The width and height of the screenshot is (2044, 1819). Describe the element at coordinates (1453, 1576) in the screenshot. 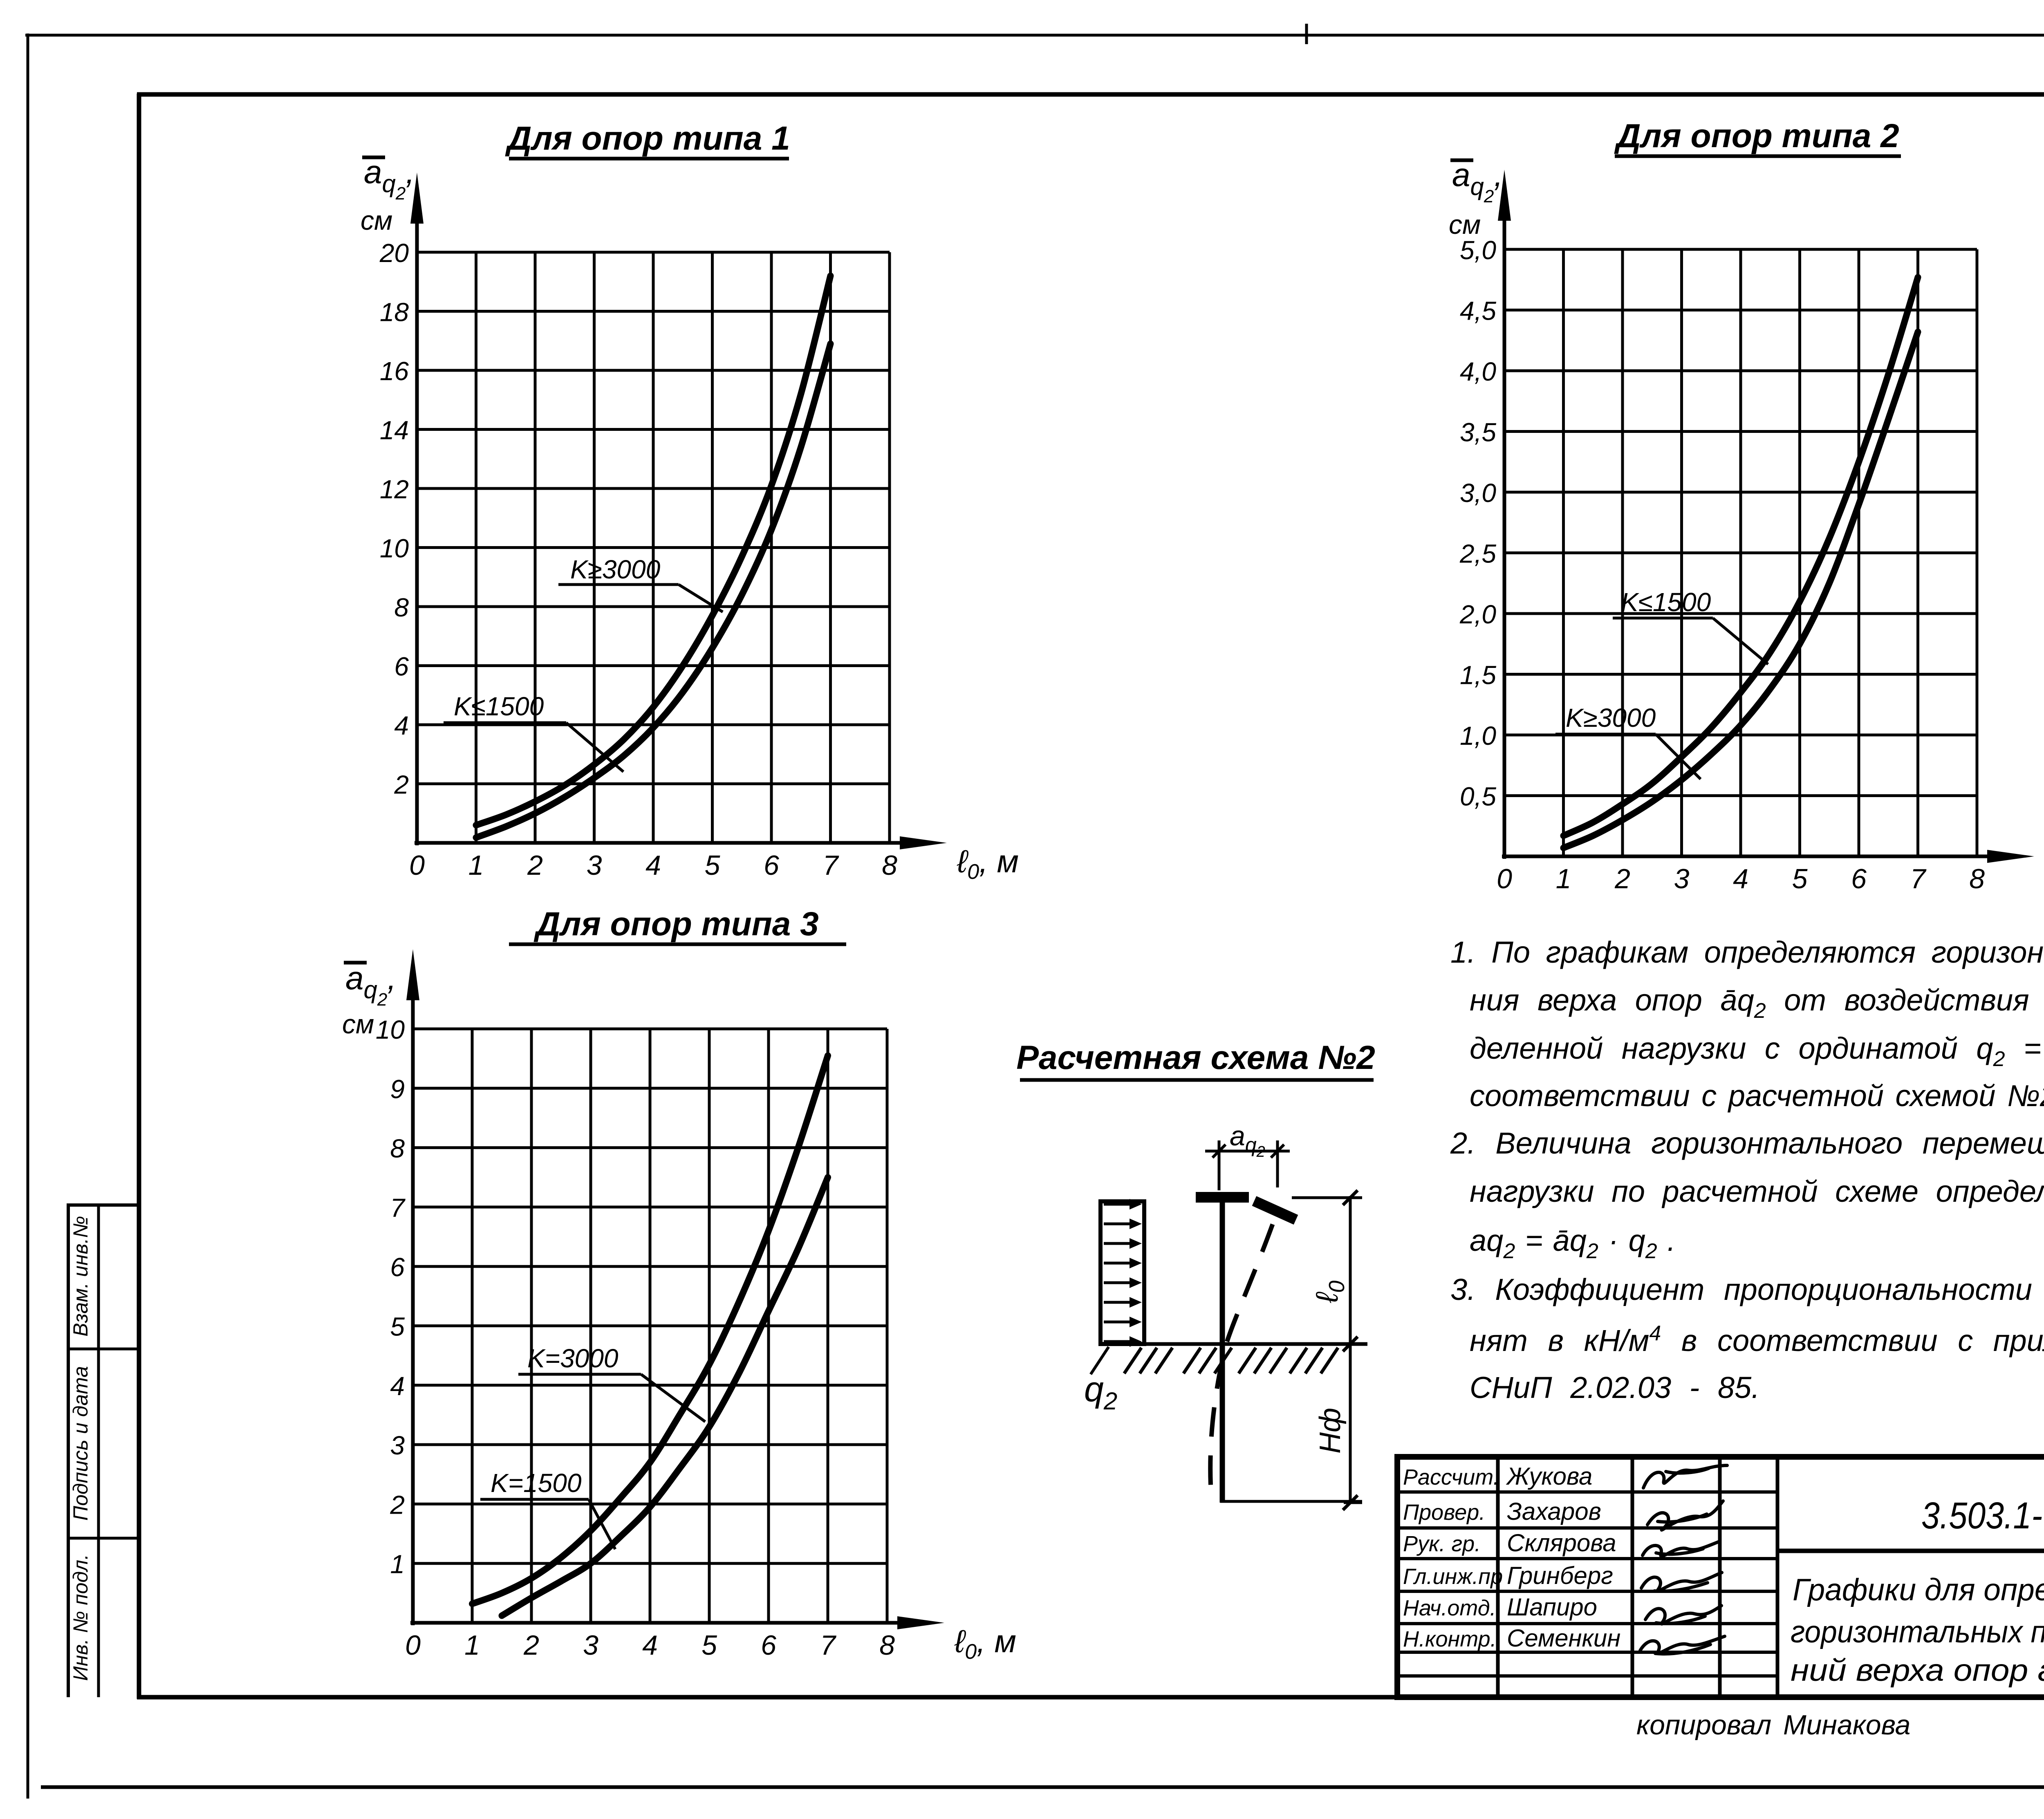

I see `svg-text: Гл.инж.пр` at that location.